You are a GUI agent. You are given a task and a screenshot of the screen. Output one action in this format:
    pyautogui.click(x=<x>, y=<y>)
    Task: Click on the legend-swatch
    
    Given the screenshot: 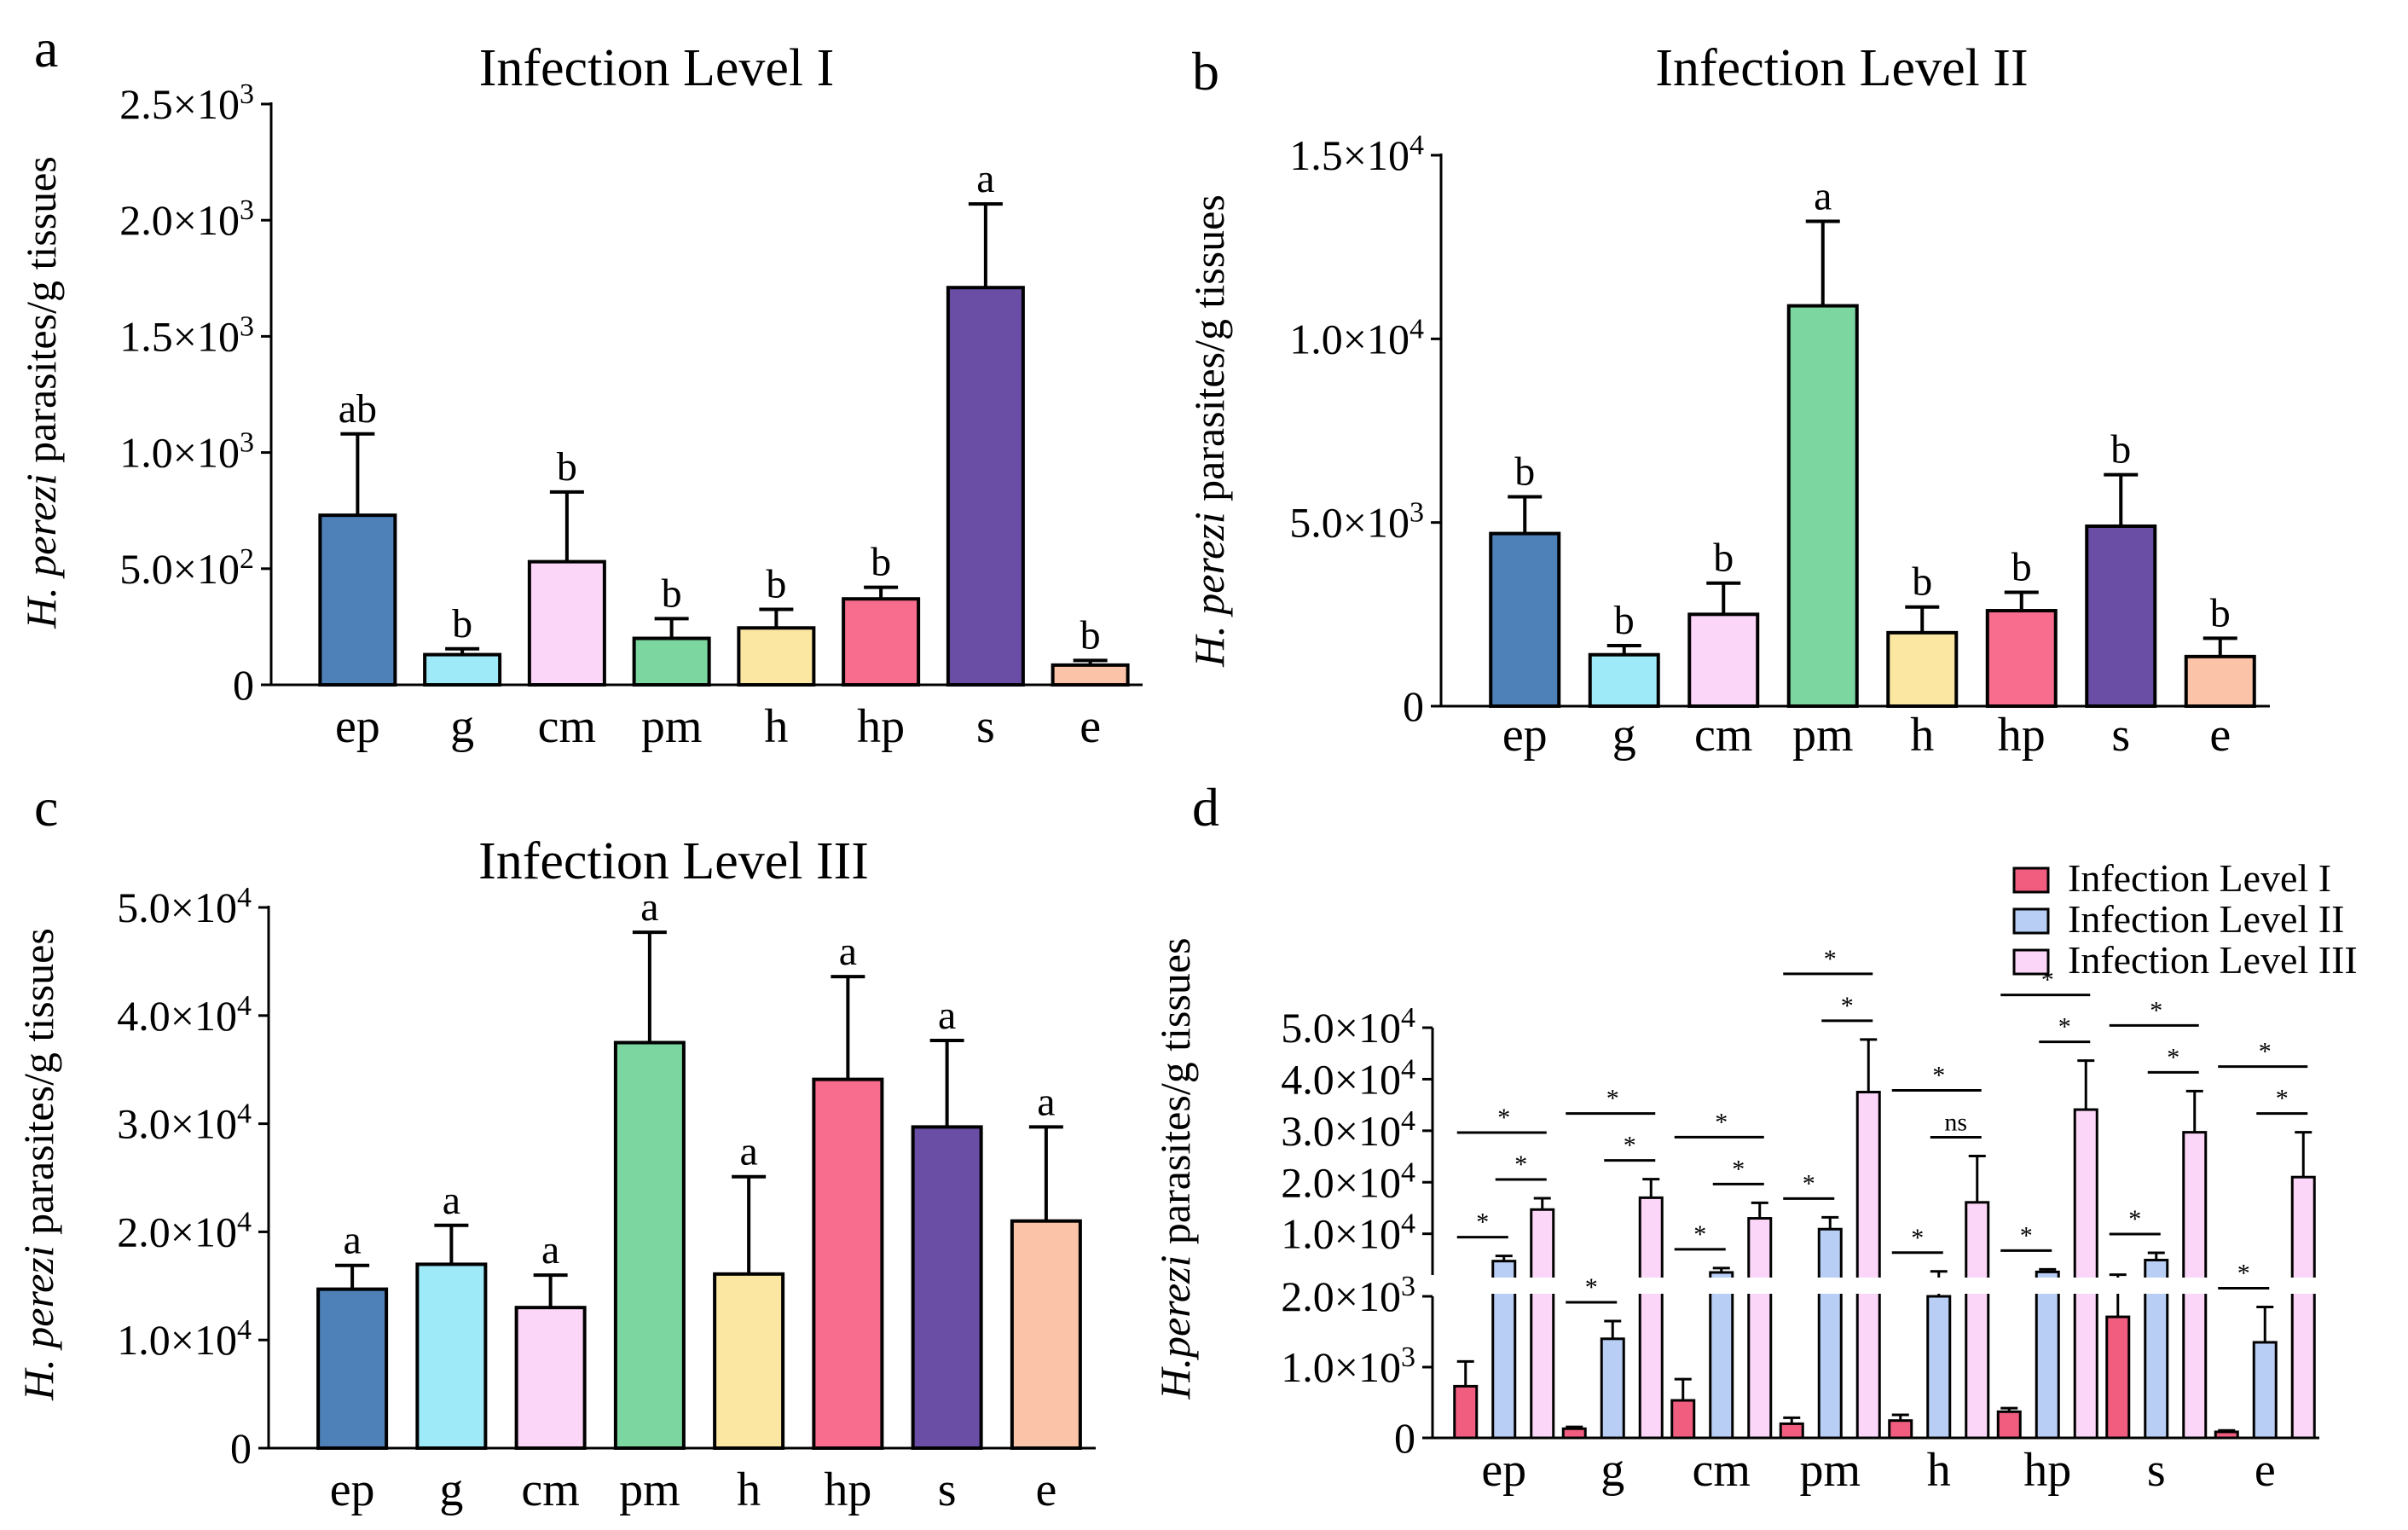 What is the action you would take?
    pyautogui.click(x=2031, y=921)
    